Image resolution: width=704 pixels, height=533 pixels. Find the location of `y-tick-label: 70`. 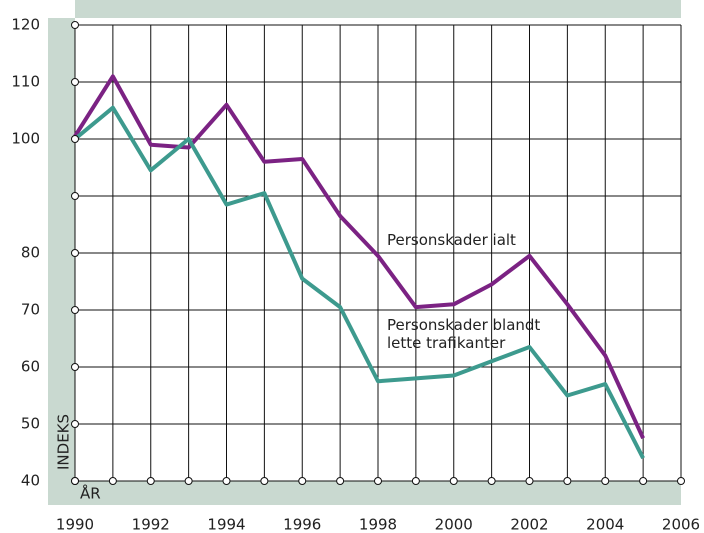

y-tick-label: 70 is located at coordinates (30, 310).